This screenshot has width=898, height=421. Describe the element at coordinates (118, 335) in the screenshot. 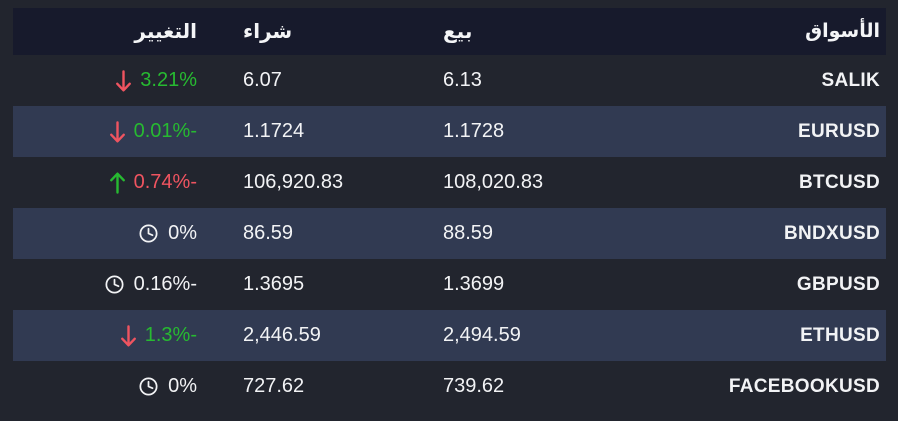

I see `change-cell: 1.3%-` at that location.